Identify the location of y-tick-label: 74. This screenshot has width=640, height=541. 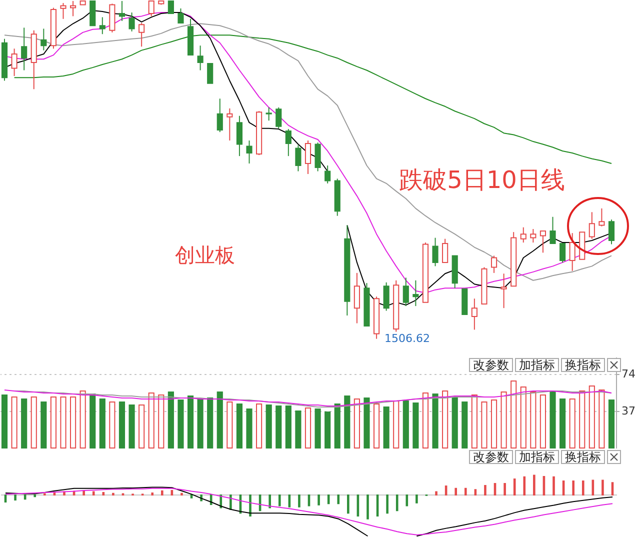
(629, 374).